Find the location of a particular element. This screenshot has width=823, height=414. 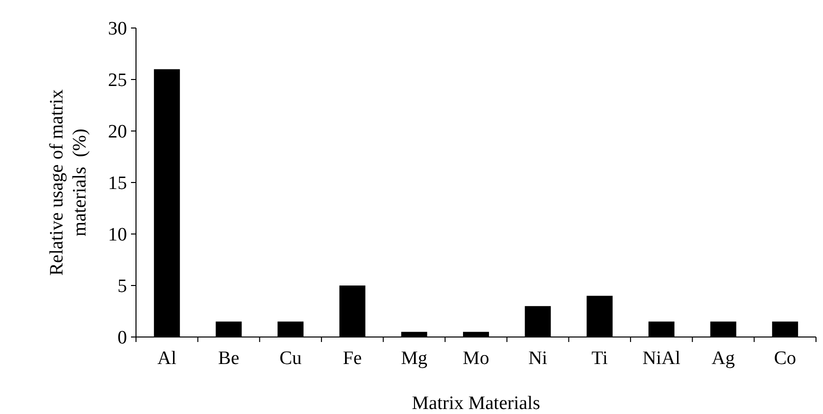

y-tick-label: 30 is located at coordinates (117, 29).